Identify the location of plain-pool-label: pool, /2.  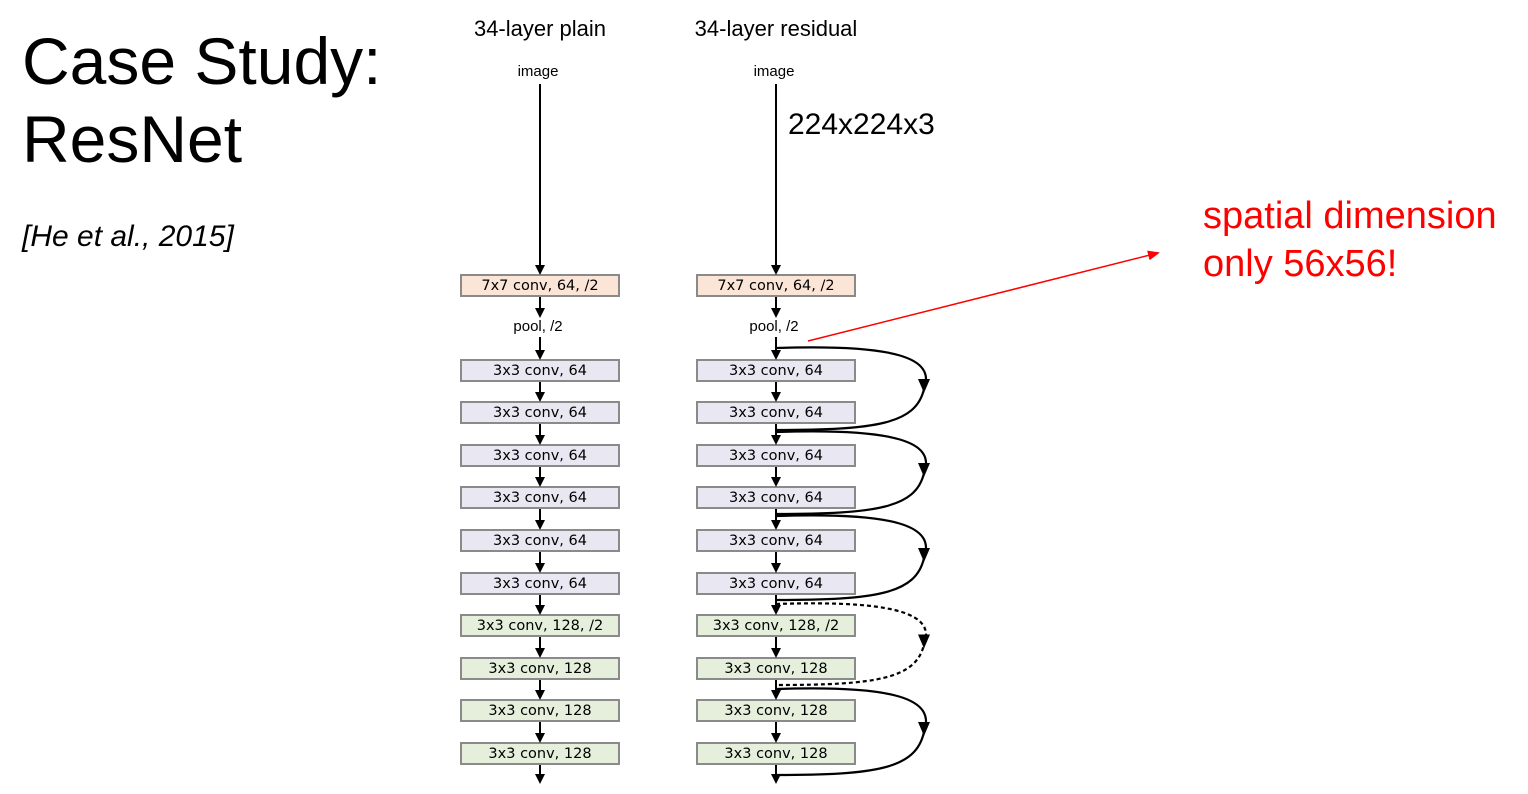
(538, 326).